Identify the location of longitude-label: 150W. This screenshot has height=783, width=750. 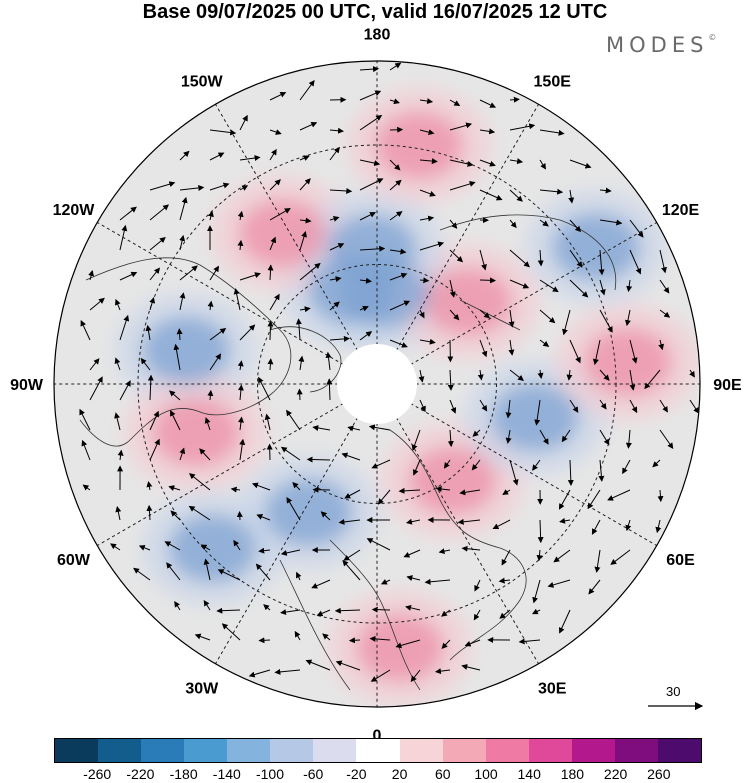
(202, 81).